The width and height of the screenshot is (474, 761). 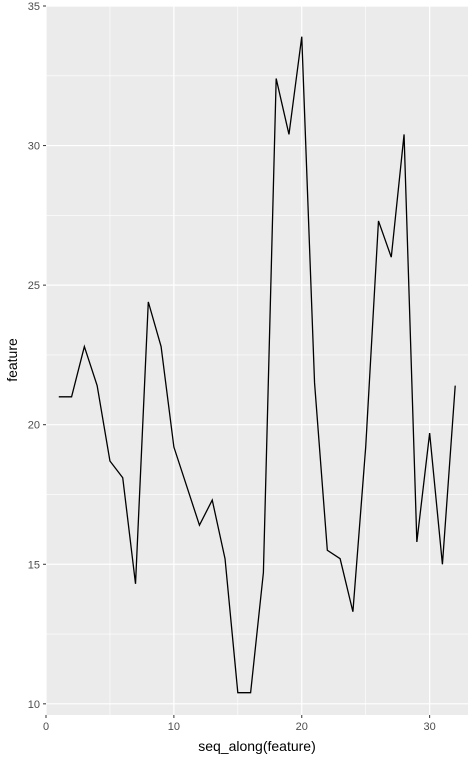 I want to click on y-tick-label: 30, so click(x=34, y=147).